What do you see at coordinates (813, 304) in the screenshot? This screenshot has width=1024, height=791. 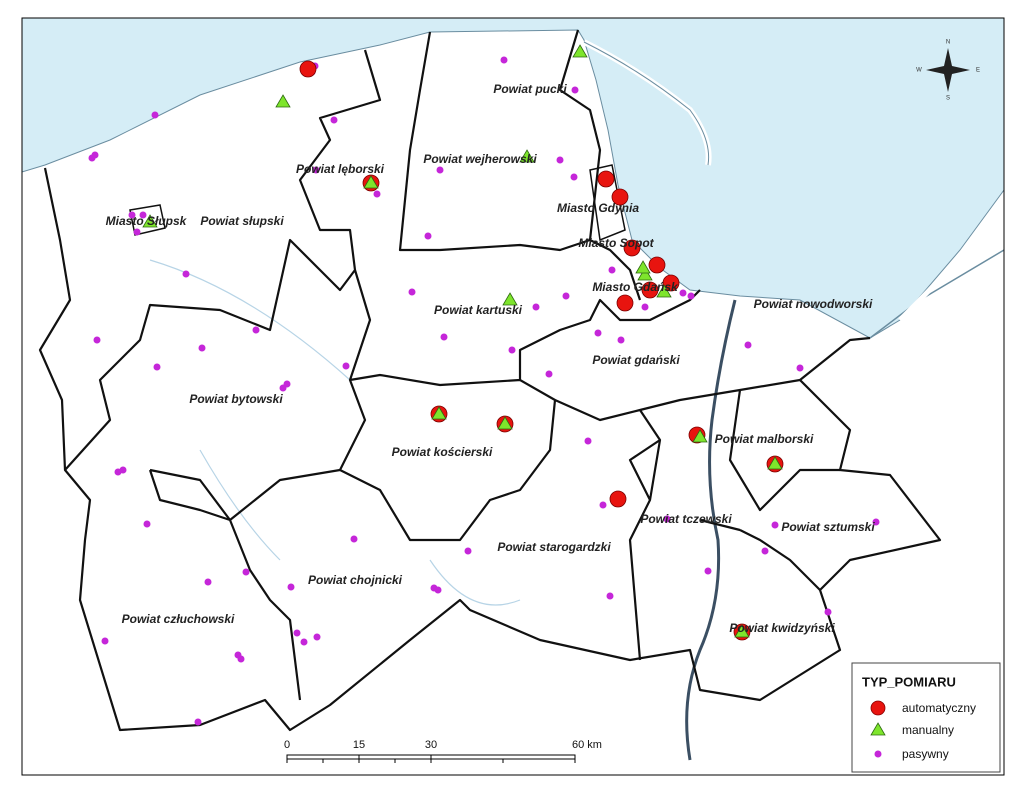 I see `county-label: Powiat nowodworski` at bounding box center [813, 304].